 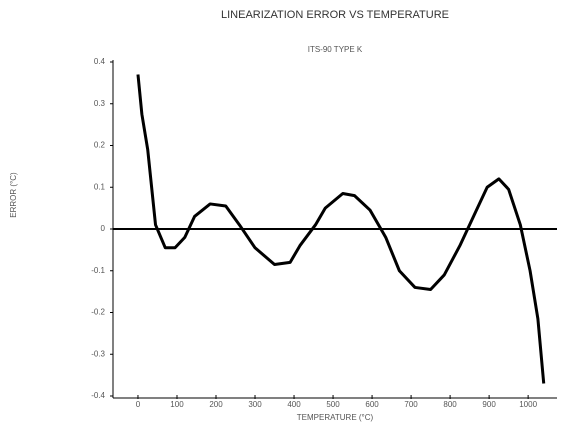 I want to click on y-tick-label: 0.2, so click(x=100, y=145).